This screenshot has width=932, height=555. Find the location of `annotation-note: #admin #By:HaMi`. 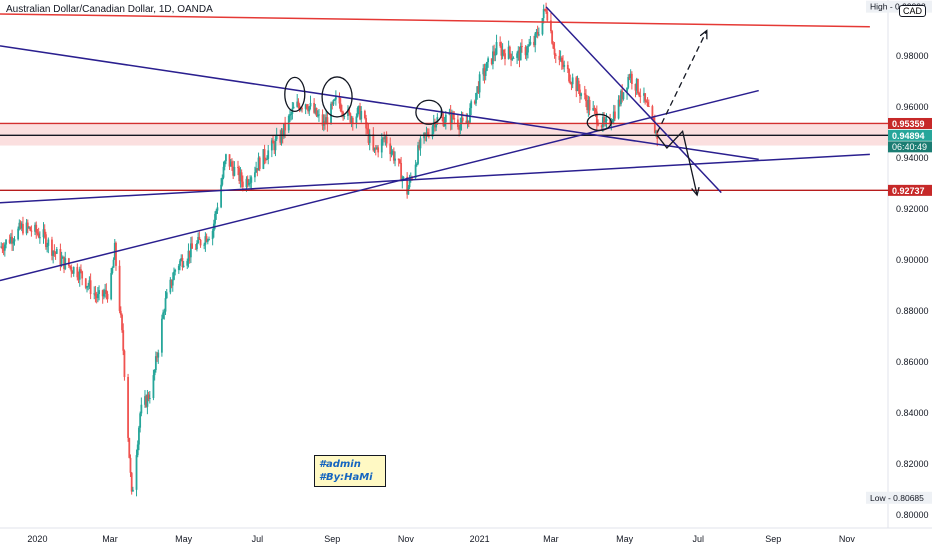

annotation-note: #admin #By:HaMi is located at coordinates (350, 471).